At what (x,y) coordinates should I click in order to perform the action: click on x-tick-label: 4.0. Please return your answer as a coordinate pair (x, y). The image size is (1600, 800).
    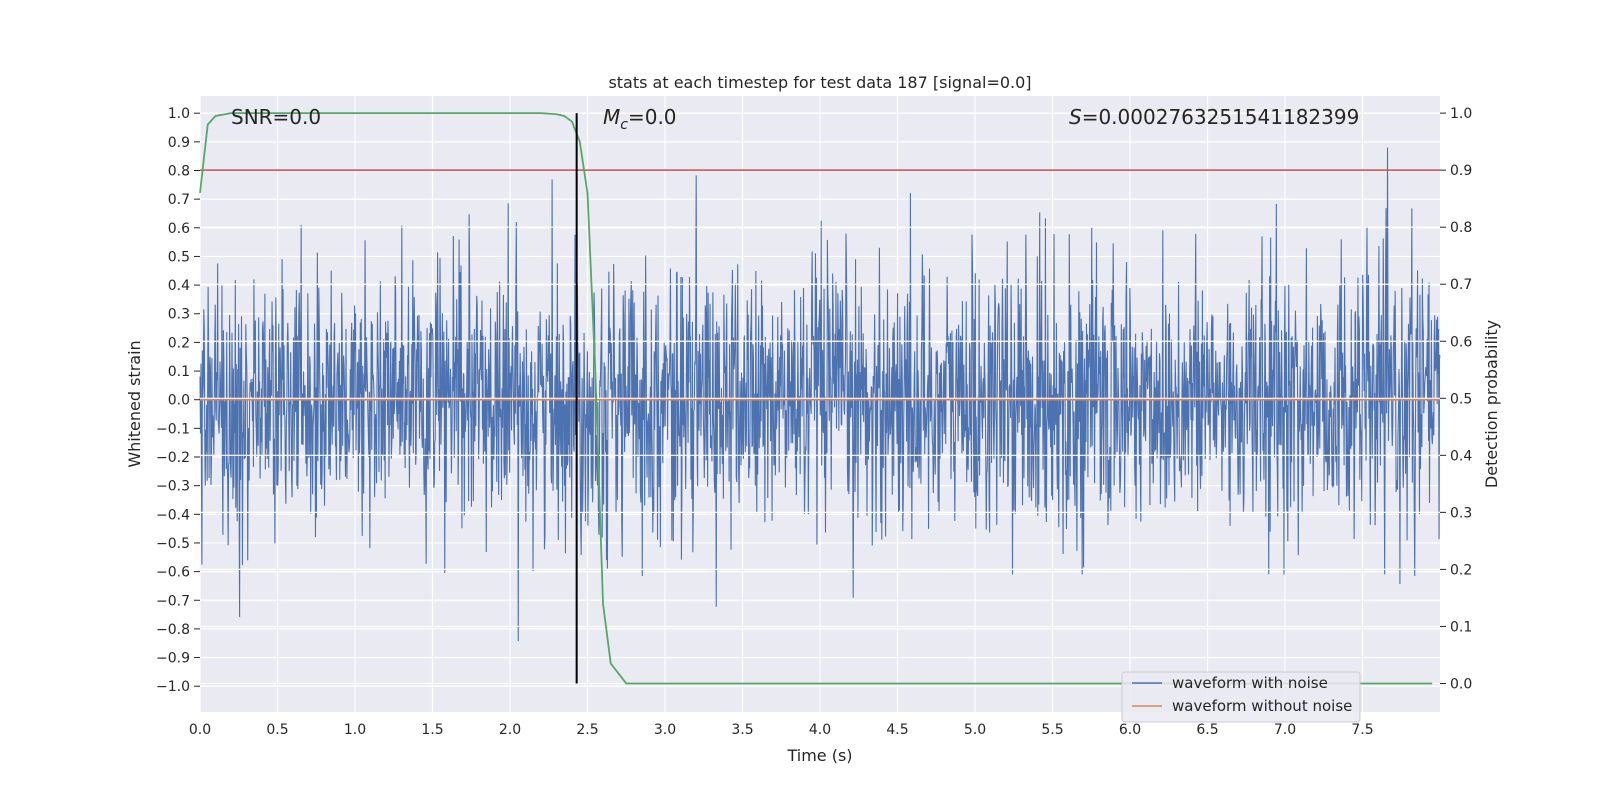
    Looking at the image, I should click on (820, 730).